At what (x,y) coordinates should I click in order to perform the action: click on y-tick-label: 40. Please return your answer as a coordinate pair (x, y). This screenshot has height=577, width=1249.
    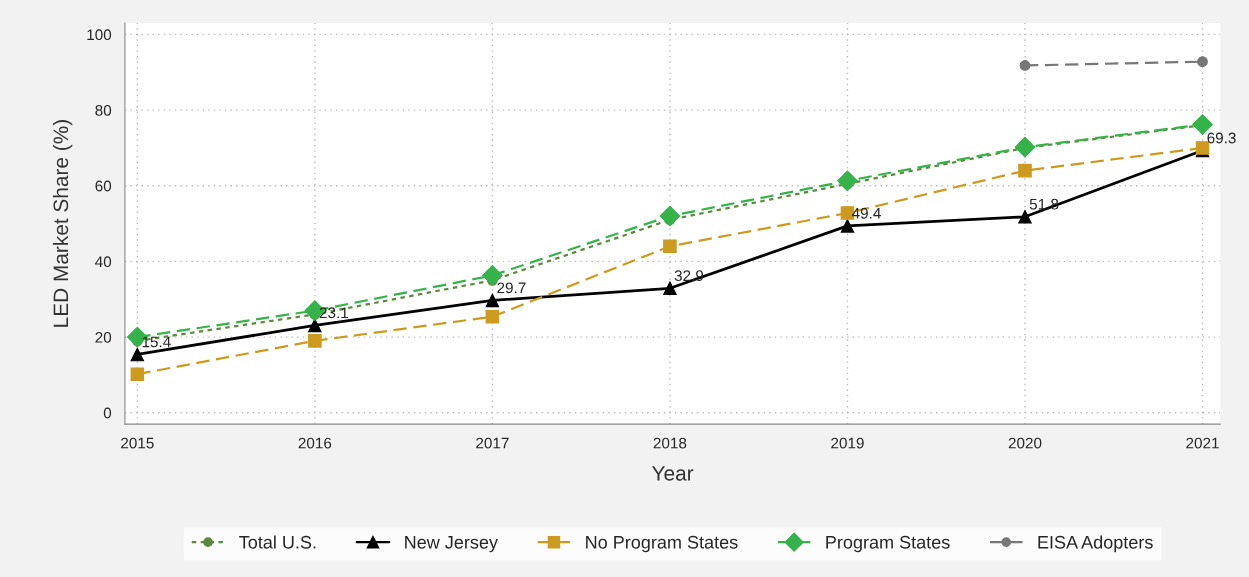
    Looking at the image, I should click on (103, 262).